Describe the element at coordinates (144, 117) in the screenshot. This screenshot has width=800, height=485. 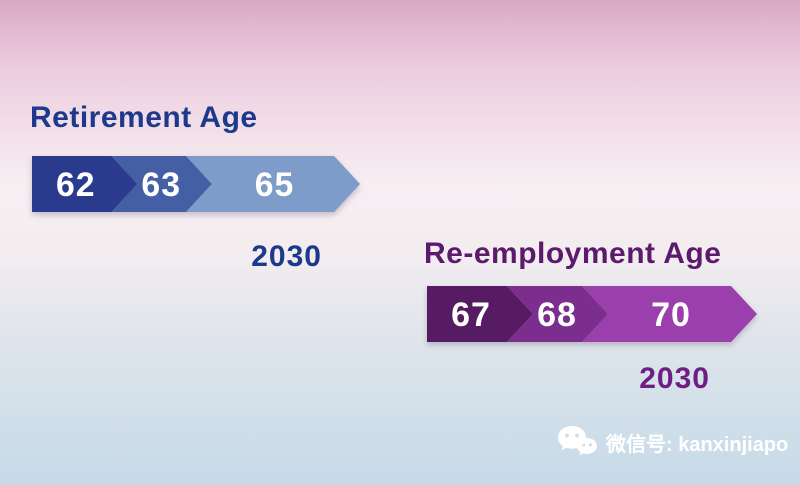
I see `retirement-title: Retirement Age` at that location.